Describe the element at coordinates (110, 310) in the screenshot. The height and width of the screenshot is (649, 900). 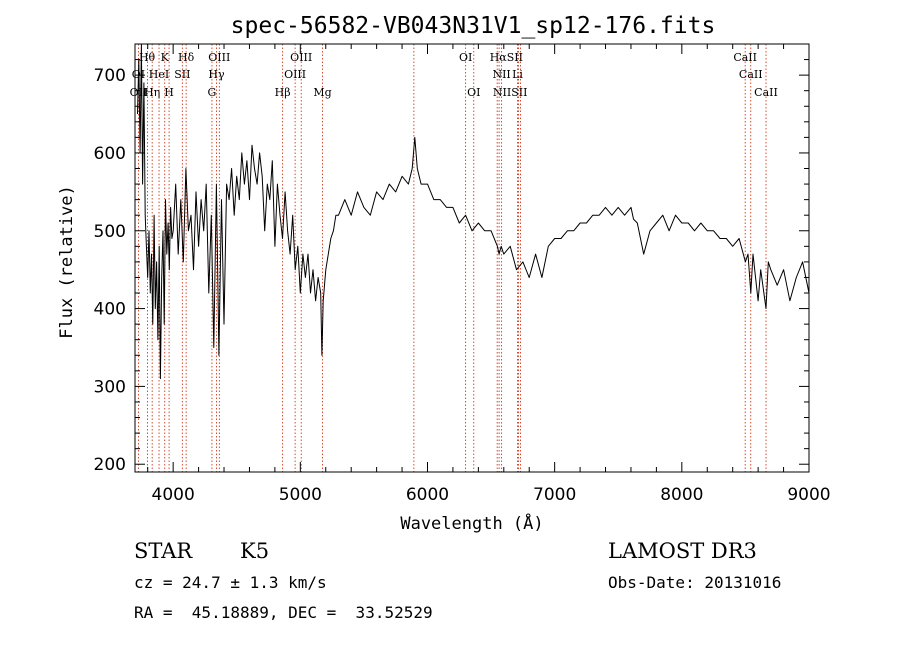
I see `y-tick-label-400: 400` at that location.